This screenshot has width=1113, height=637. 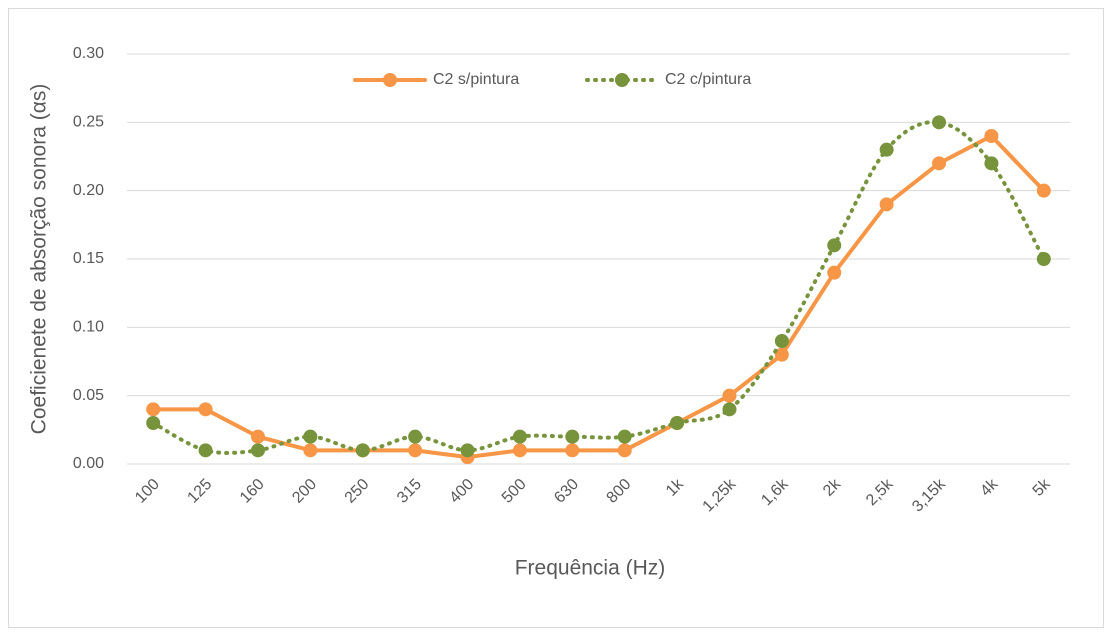 I want to click on y-tick-label: 0.30, so click(x=88, y=53).